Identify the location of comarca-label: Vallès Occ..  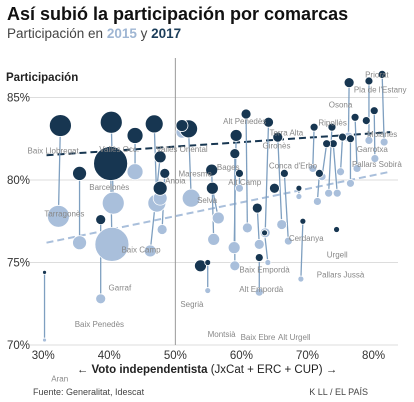
(119, 149).